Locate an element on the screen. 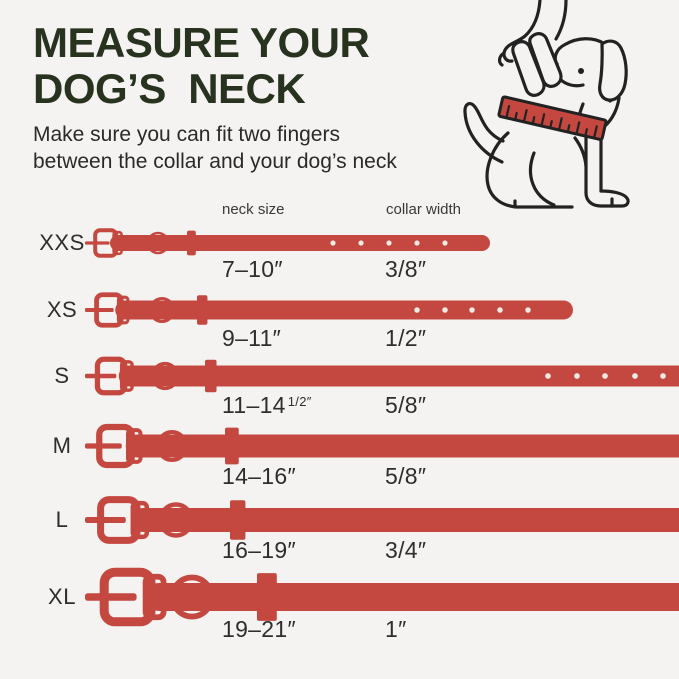 This screenshot has width=679, height=679. dog-eye is located at coordinates (581, 71).